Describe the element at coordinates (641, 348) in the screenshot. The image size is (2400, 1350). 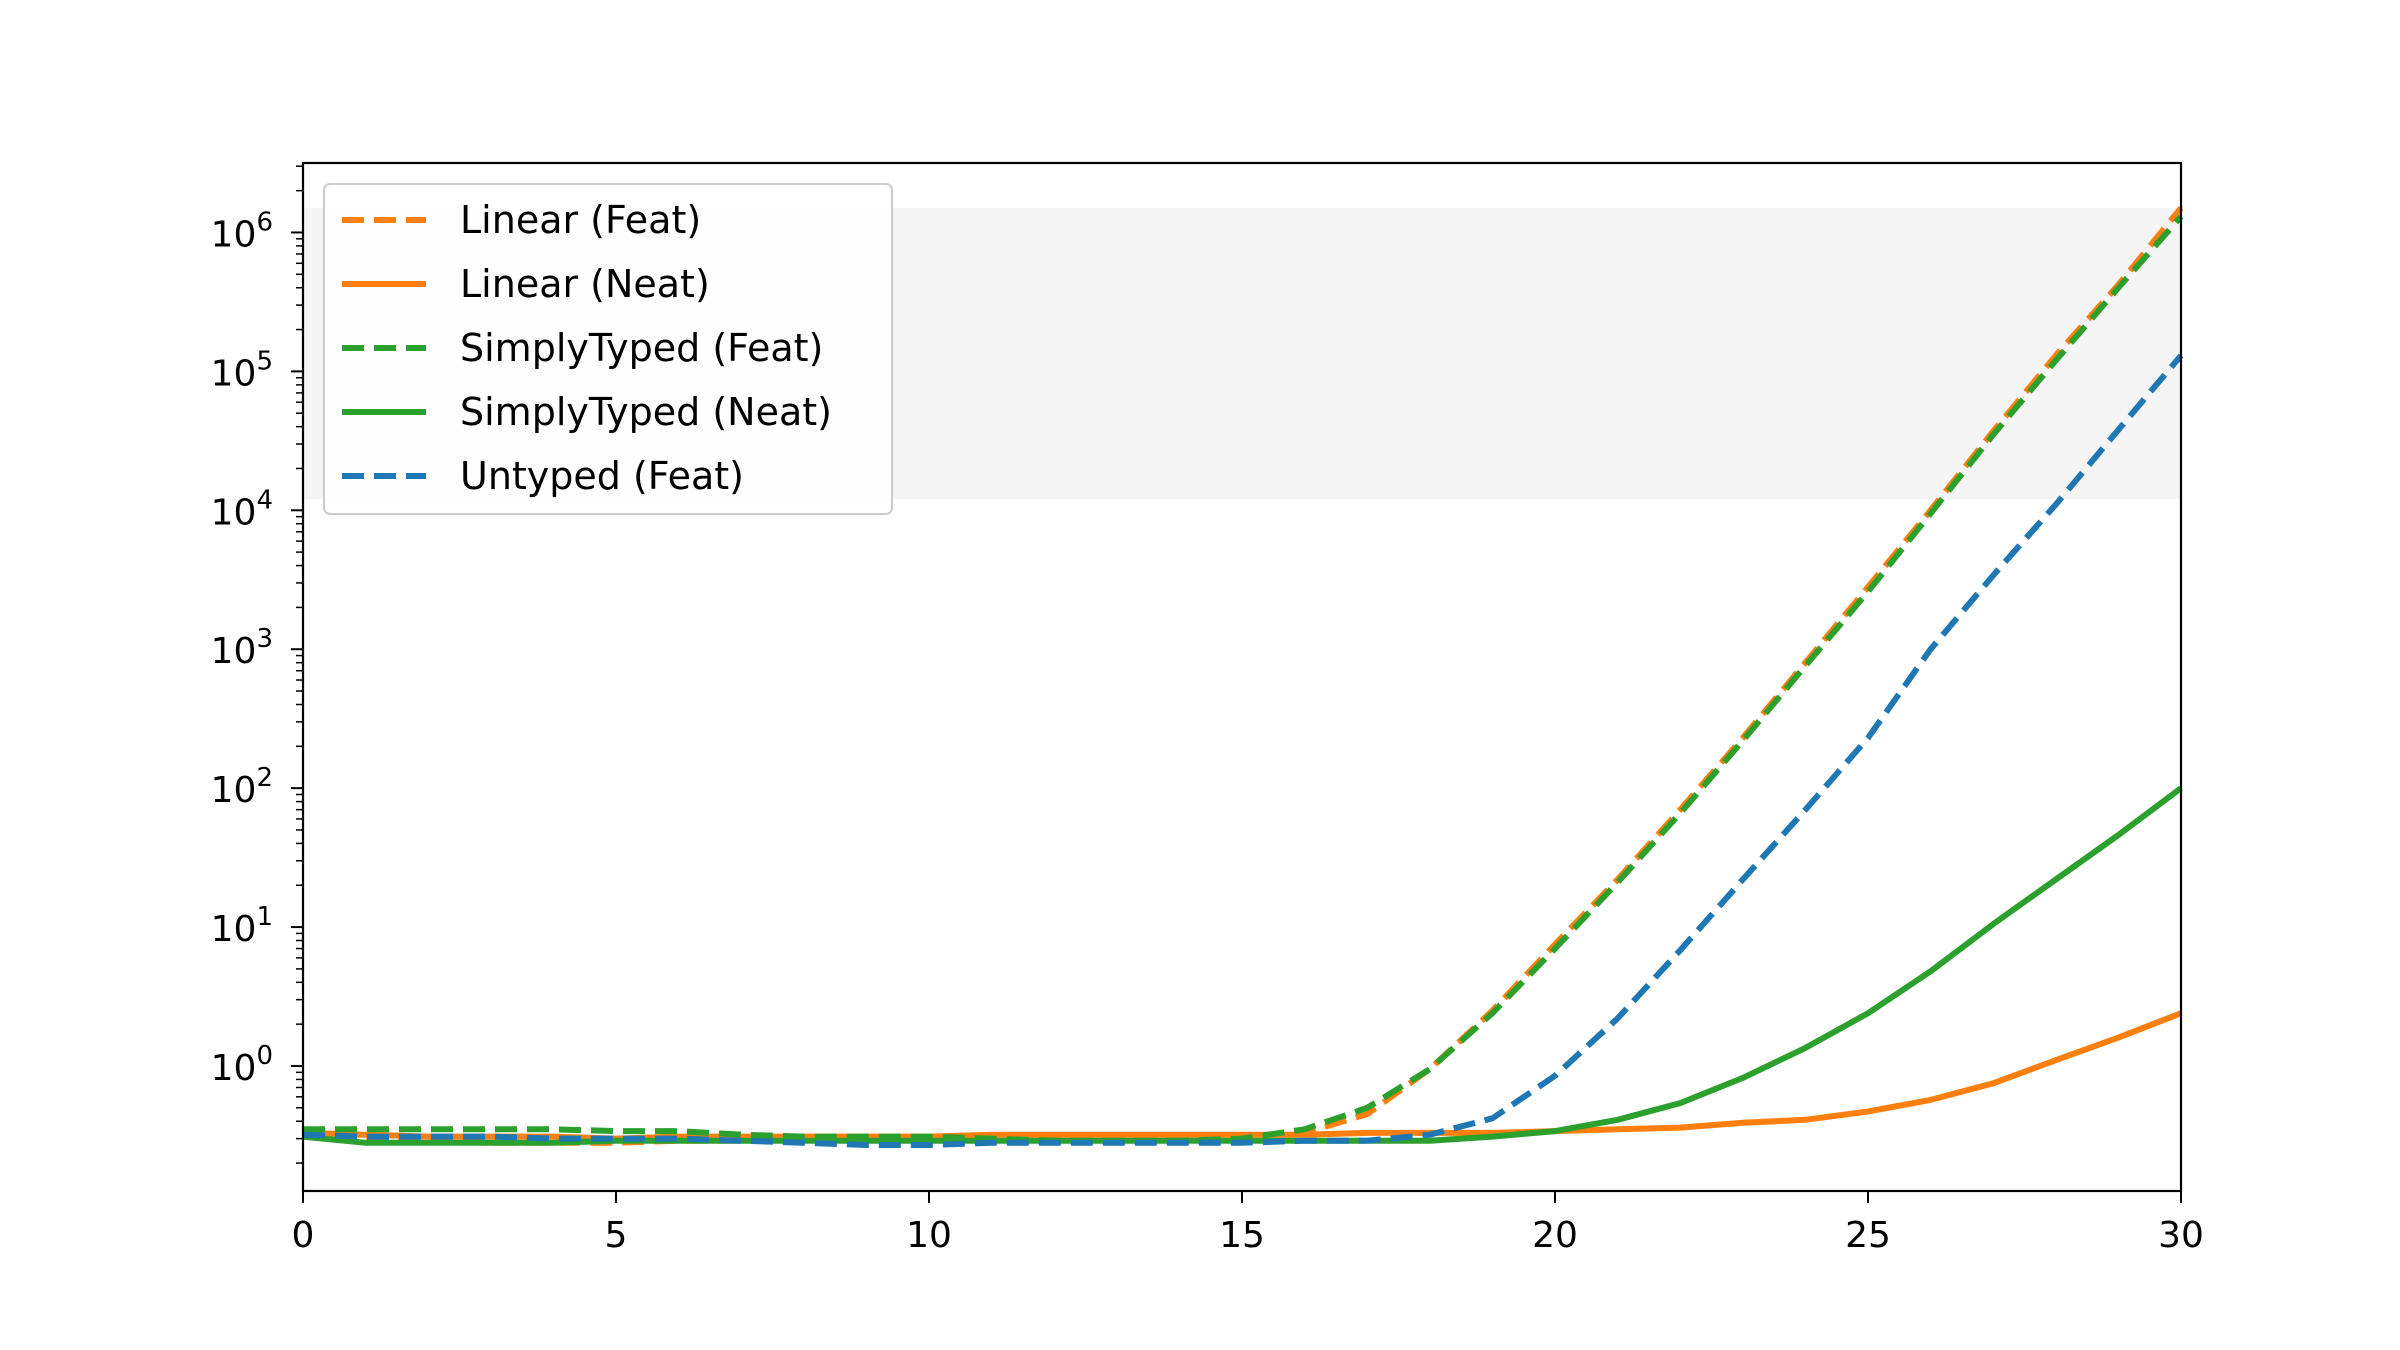
I see `legend-label: SimplyTyped (Feat)` at that location.